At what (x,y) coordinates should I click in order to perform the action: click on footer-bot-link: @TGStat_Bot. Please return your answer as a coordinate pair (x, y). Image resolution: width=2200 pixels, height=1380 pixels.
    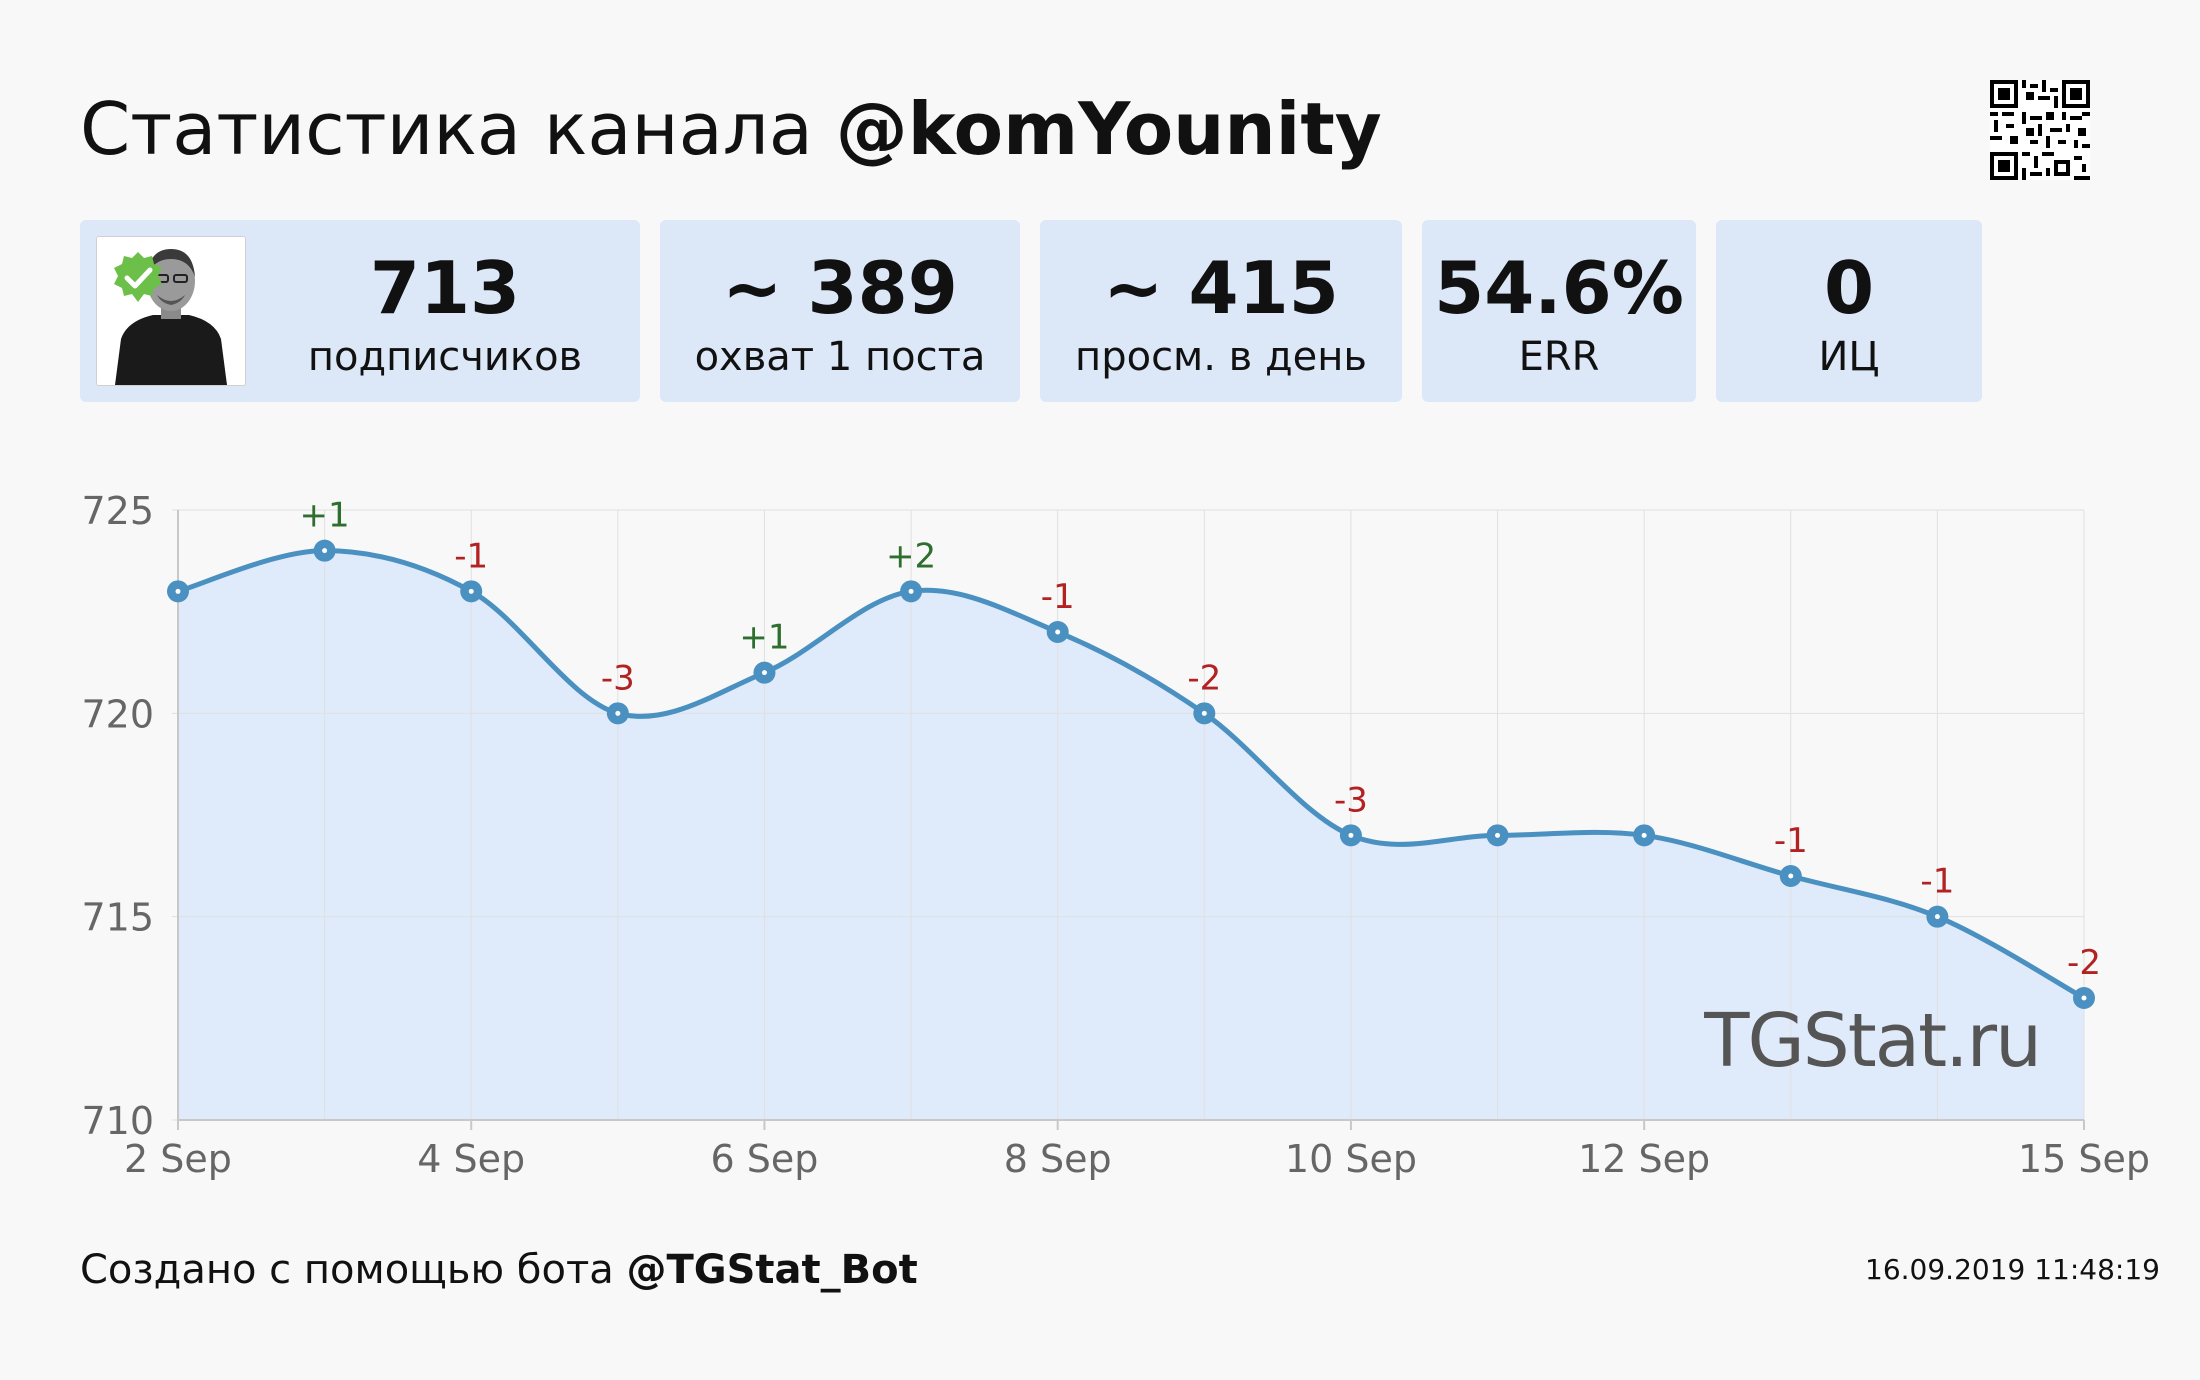
    Looking at the image, I should click on (772, 1270).